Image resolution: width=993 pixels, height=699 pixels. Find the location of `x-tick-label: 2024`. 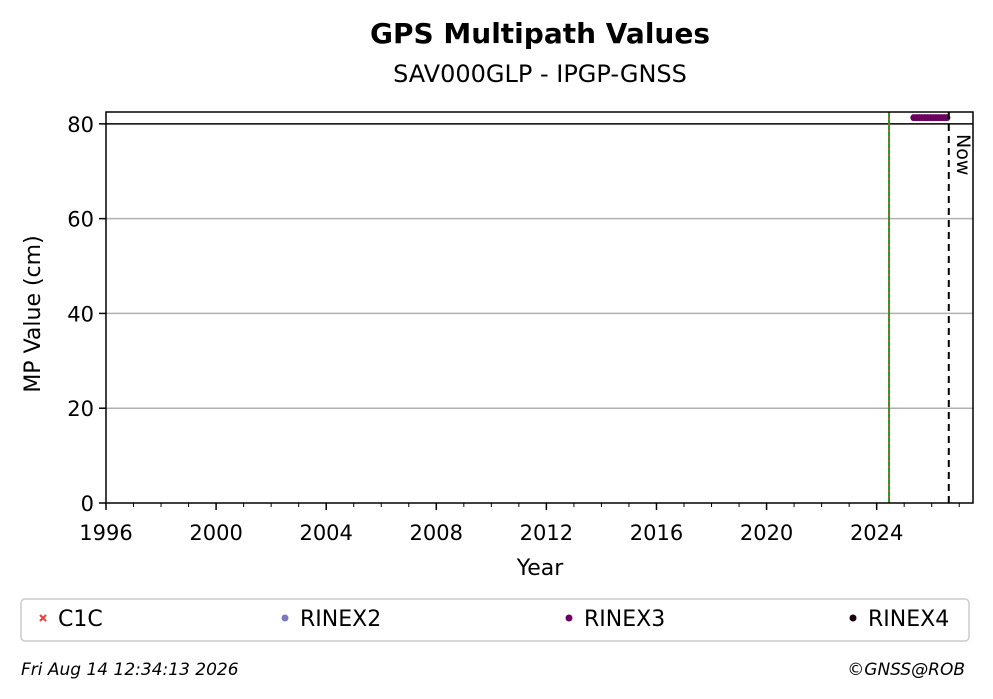

x-tick-label: 2024 is located at coordinates (876, 533).